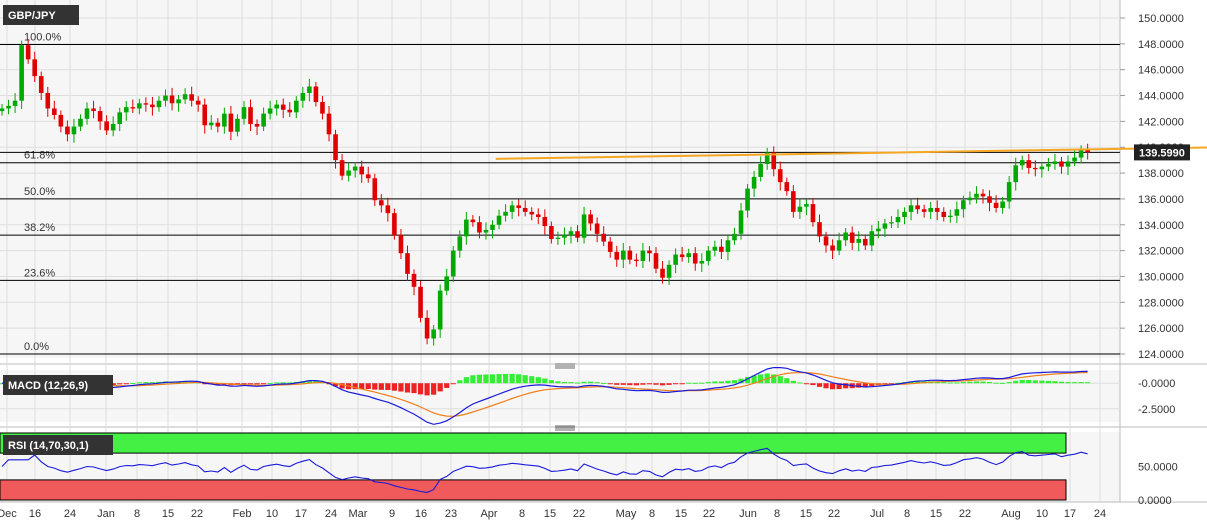  I want to click on time-tick-label: 17, so click(301, 514).